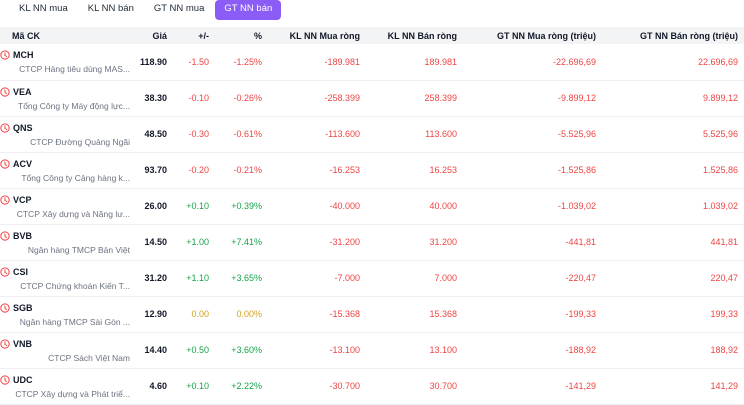  Describe the element at coordinates (67, 128) in the screenshot. I see `symbol-line: QNS` at that location.